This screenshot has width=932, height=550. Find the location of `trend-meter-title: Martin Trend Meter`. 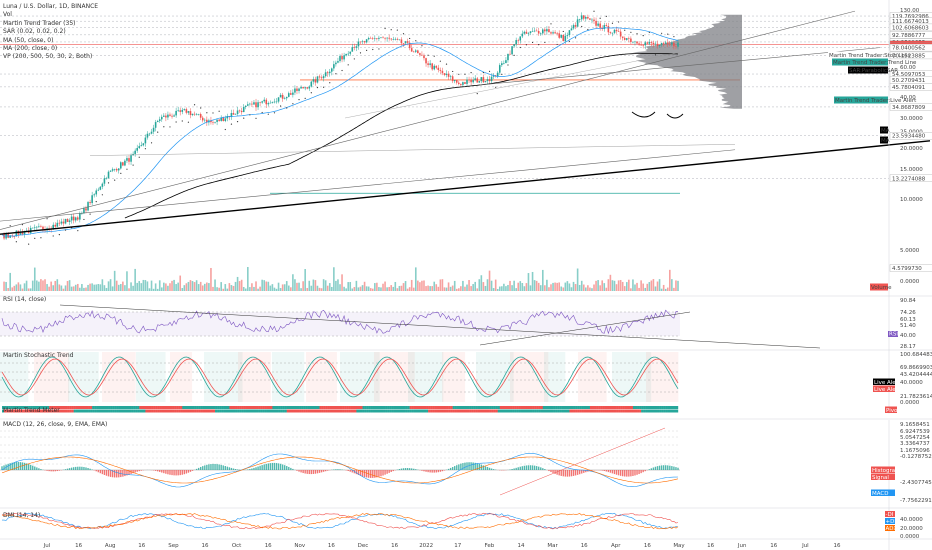

trend-meter-title: Martin Trend Meter is located at coordinates (31, 410).